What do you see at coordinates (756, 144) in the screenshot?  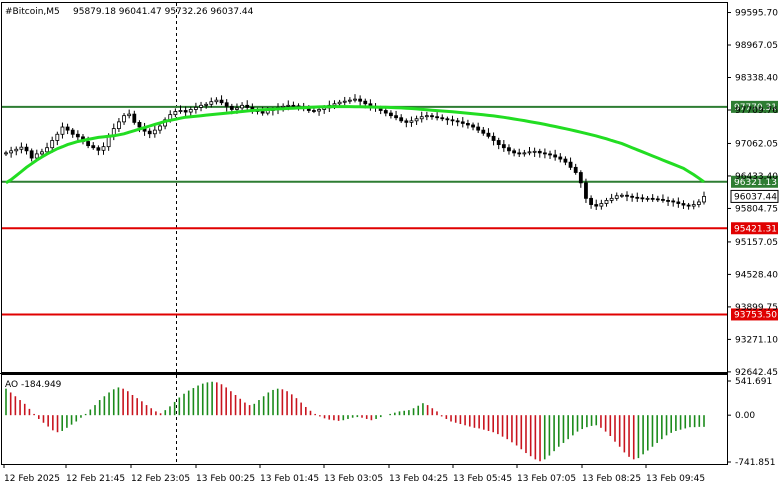 I see `y-tick-label: 97062.05` at bounding box center [756, 144].